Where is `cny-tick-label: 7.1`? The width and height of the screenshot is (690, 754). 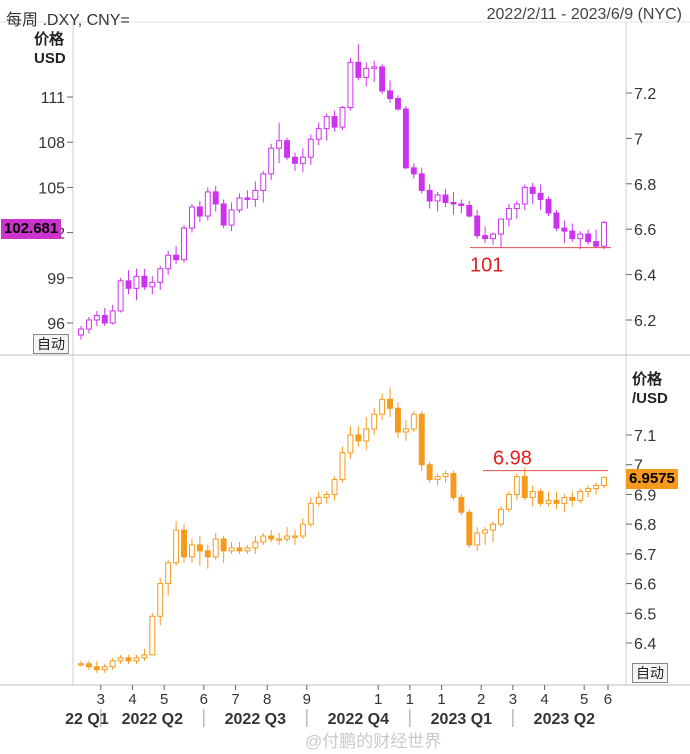 cny-tick-label: 7.1 is located at coordinates (645, 436).